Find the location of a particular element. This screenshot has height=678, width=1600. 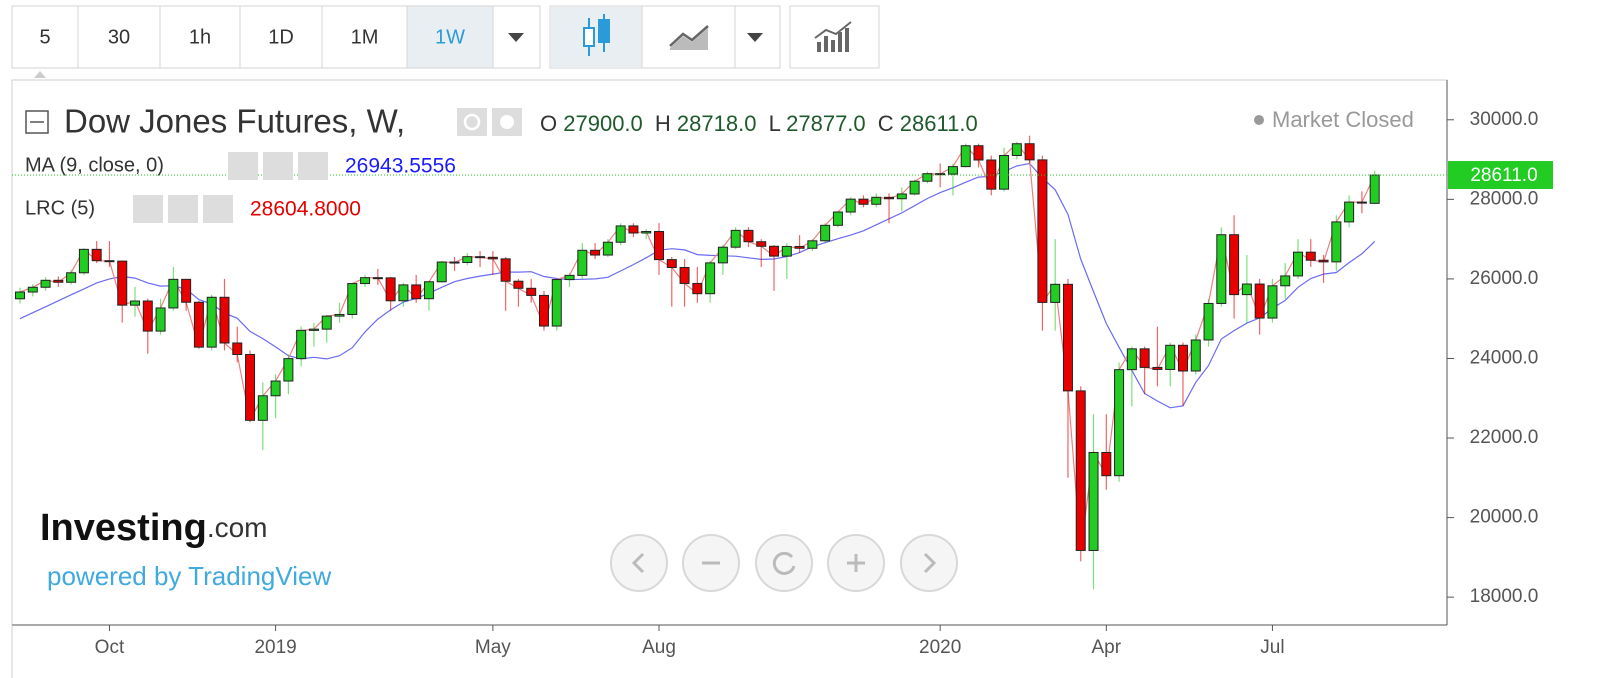

gear-icon is located at coordinates (507, 122).